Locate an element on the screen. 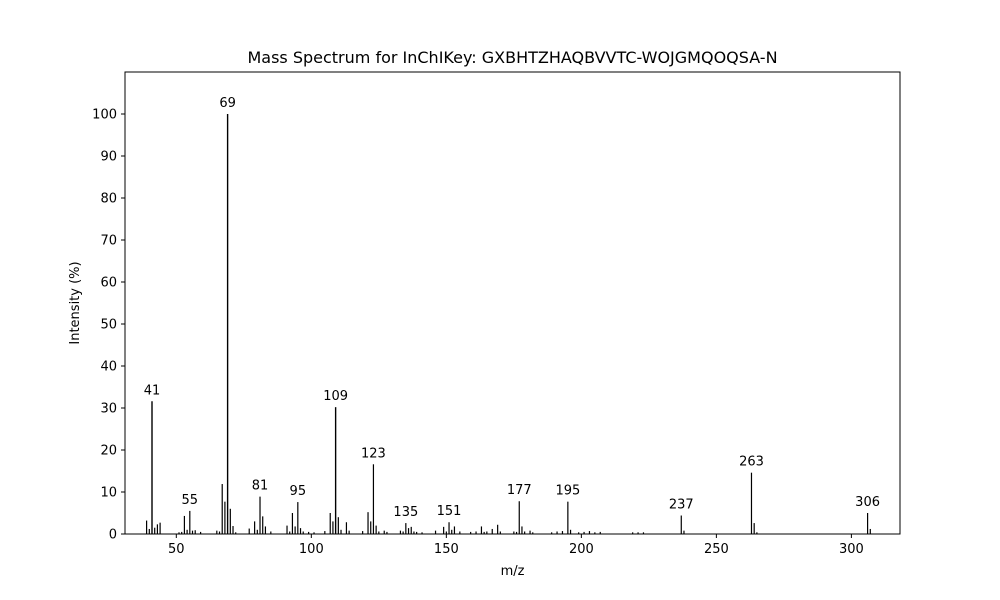 The image size is (1000, 600). peak-label-69: 69 is located at coordinates (227, 103).